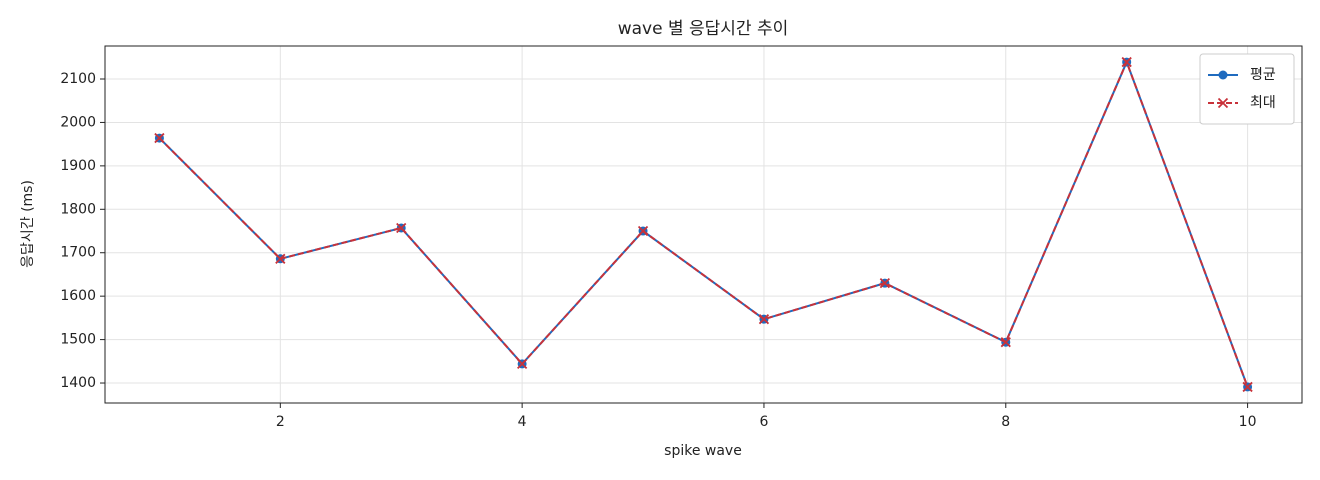  Describe the element at coordinates (280, 422) in the screenshot. I see `x-tick-label: 2` at that location.